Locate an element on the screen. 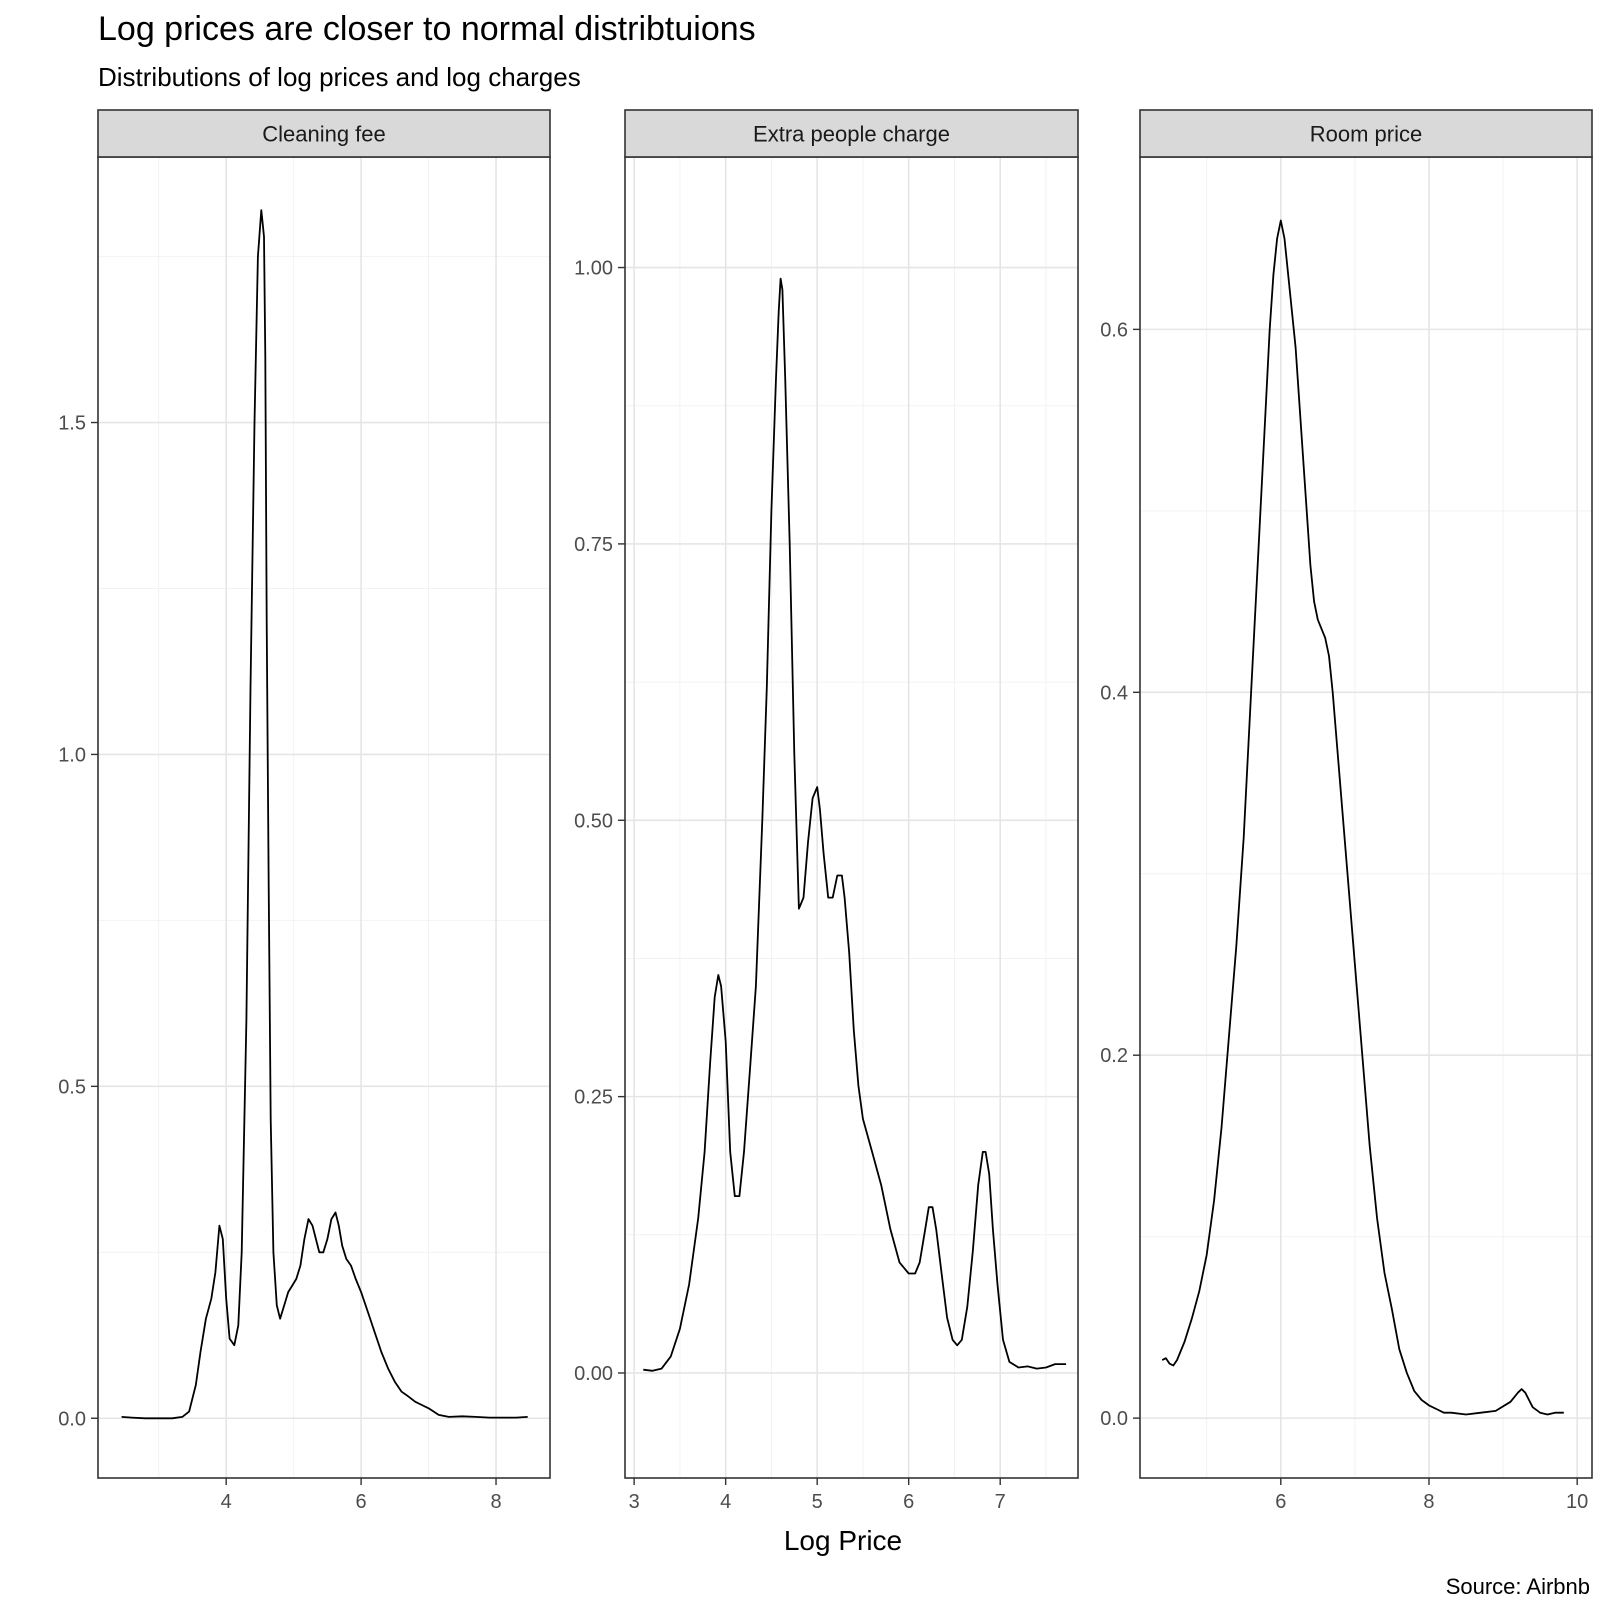  y-tick-label: 1.00 is located at coordinates (593, 269).